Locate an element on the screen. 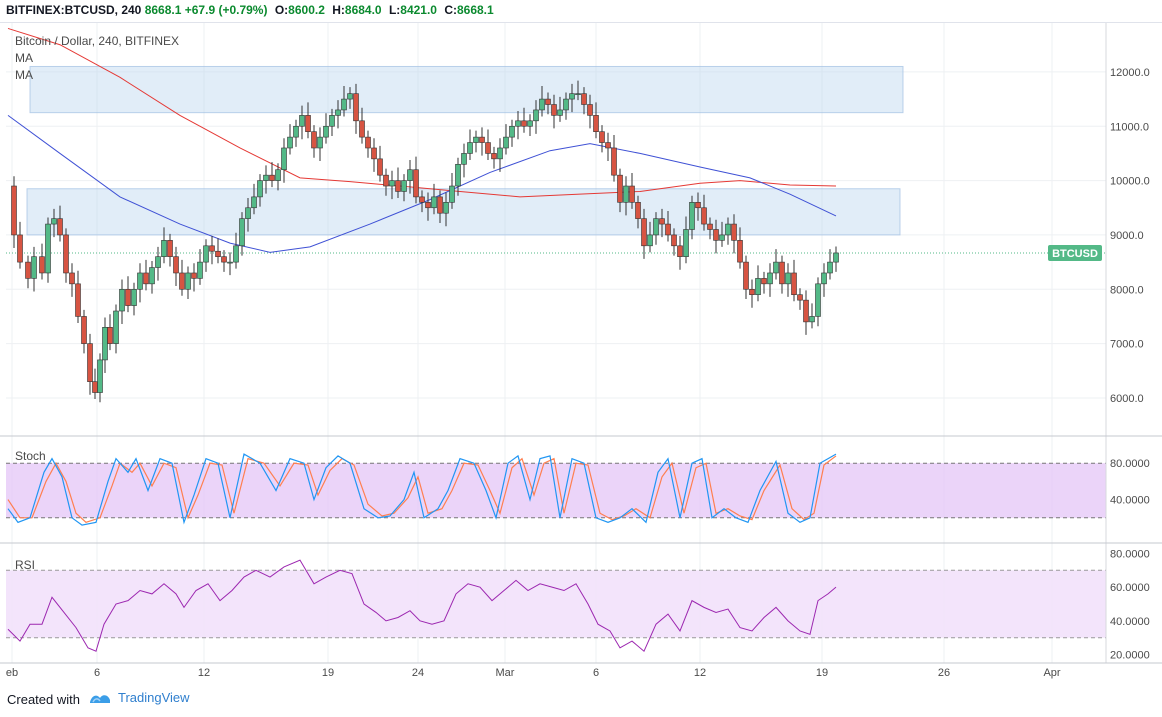  x-tick-label: 19 is located at coordinates (822, 673).